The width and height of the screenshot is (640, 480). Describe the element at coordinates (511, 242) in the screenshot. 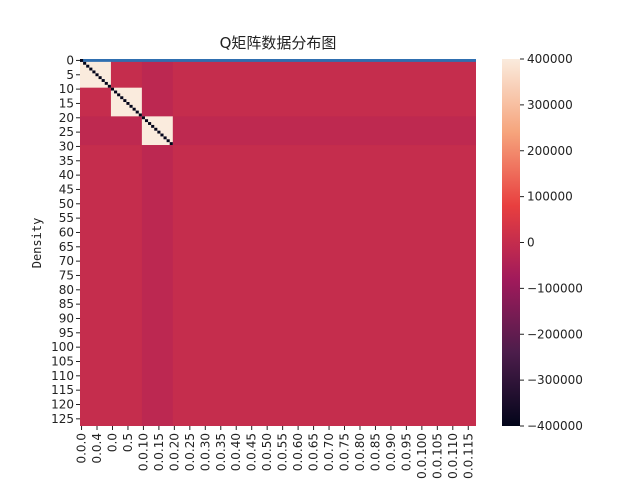

I see `colorbar-gradient` at that location.